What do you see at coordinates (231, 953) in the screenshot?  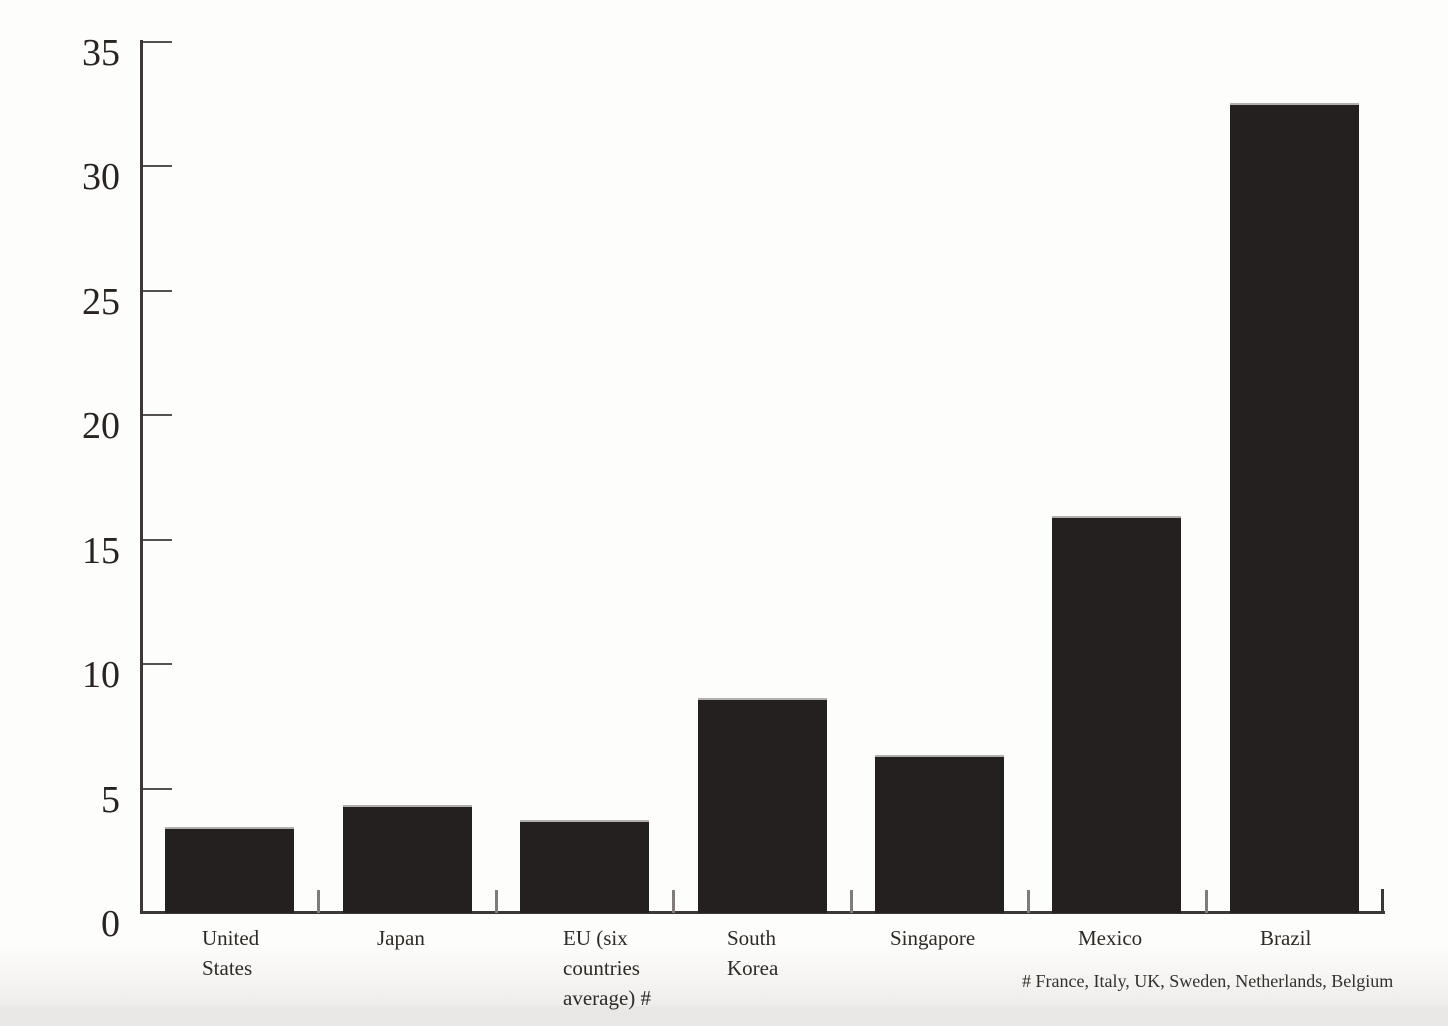 I see `x-category-label-united-states: United States` at bounding box center [231, 953].